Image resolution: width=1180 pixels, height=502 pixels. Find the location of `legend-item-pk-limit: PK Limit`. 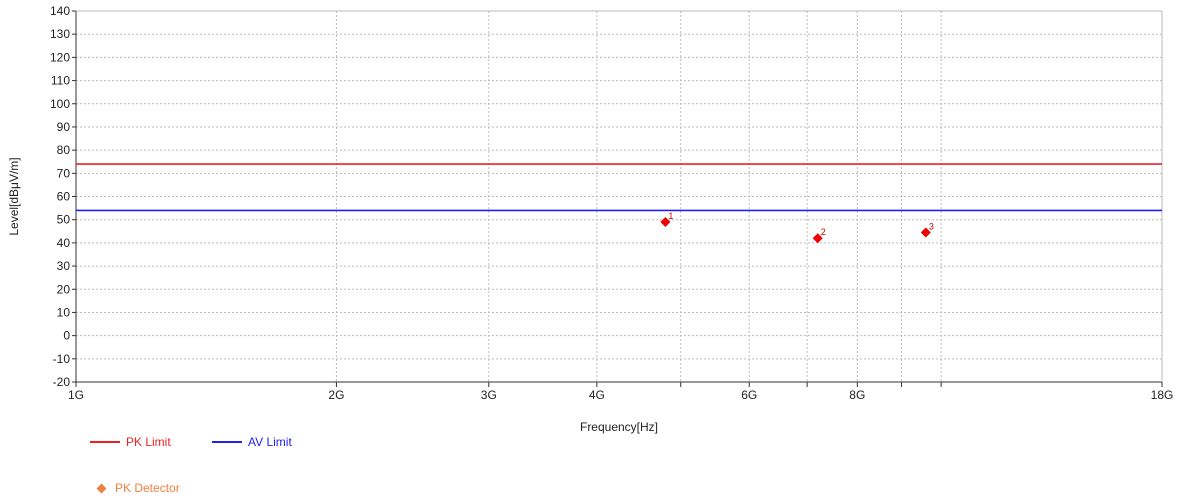

legend-item-pk-limit: PK Limit is located at coordinates (130, 442).